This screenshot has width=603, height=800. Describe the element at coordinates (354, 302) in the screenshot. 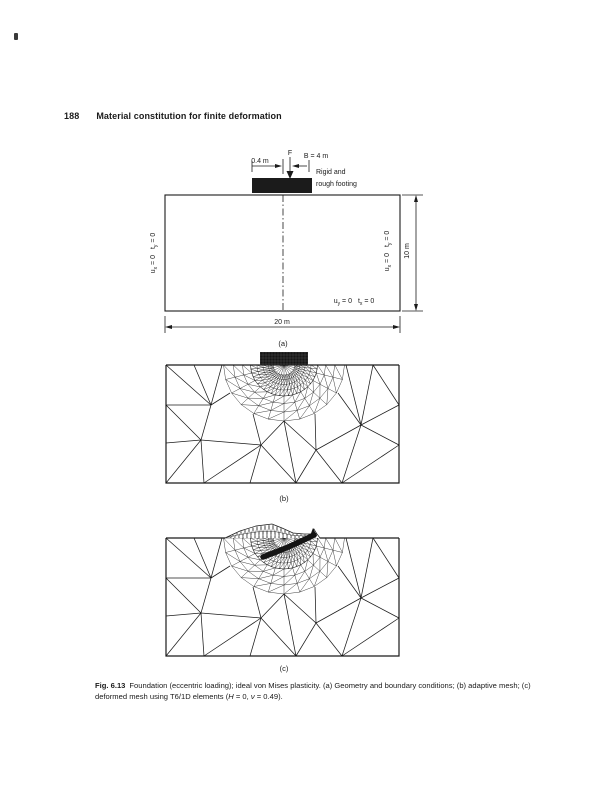

I see `bc-bottom-label: uy = 0 tx = 0` at that location.